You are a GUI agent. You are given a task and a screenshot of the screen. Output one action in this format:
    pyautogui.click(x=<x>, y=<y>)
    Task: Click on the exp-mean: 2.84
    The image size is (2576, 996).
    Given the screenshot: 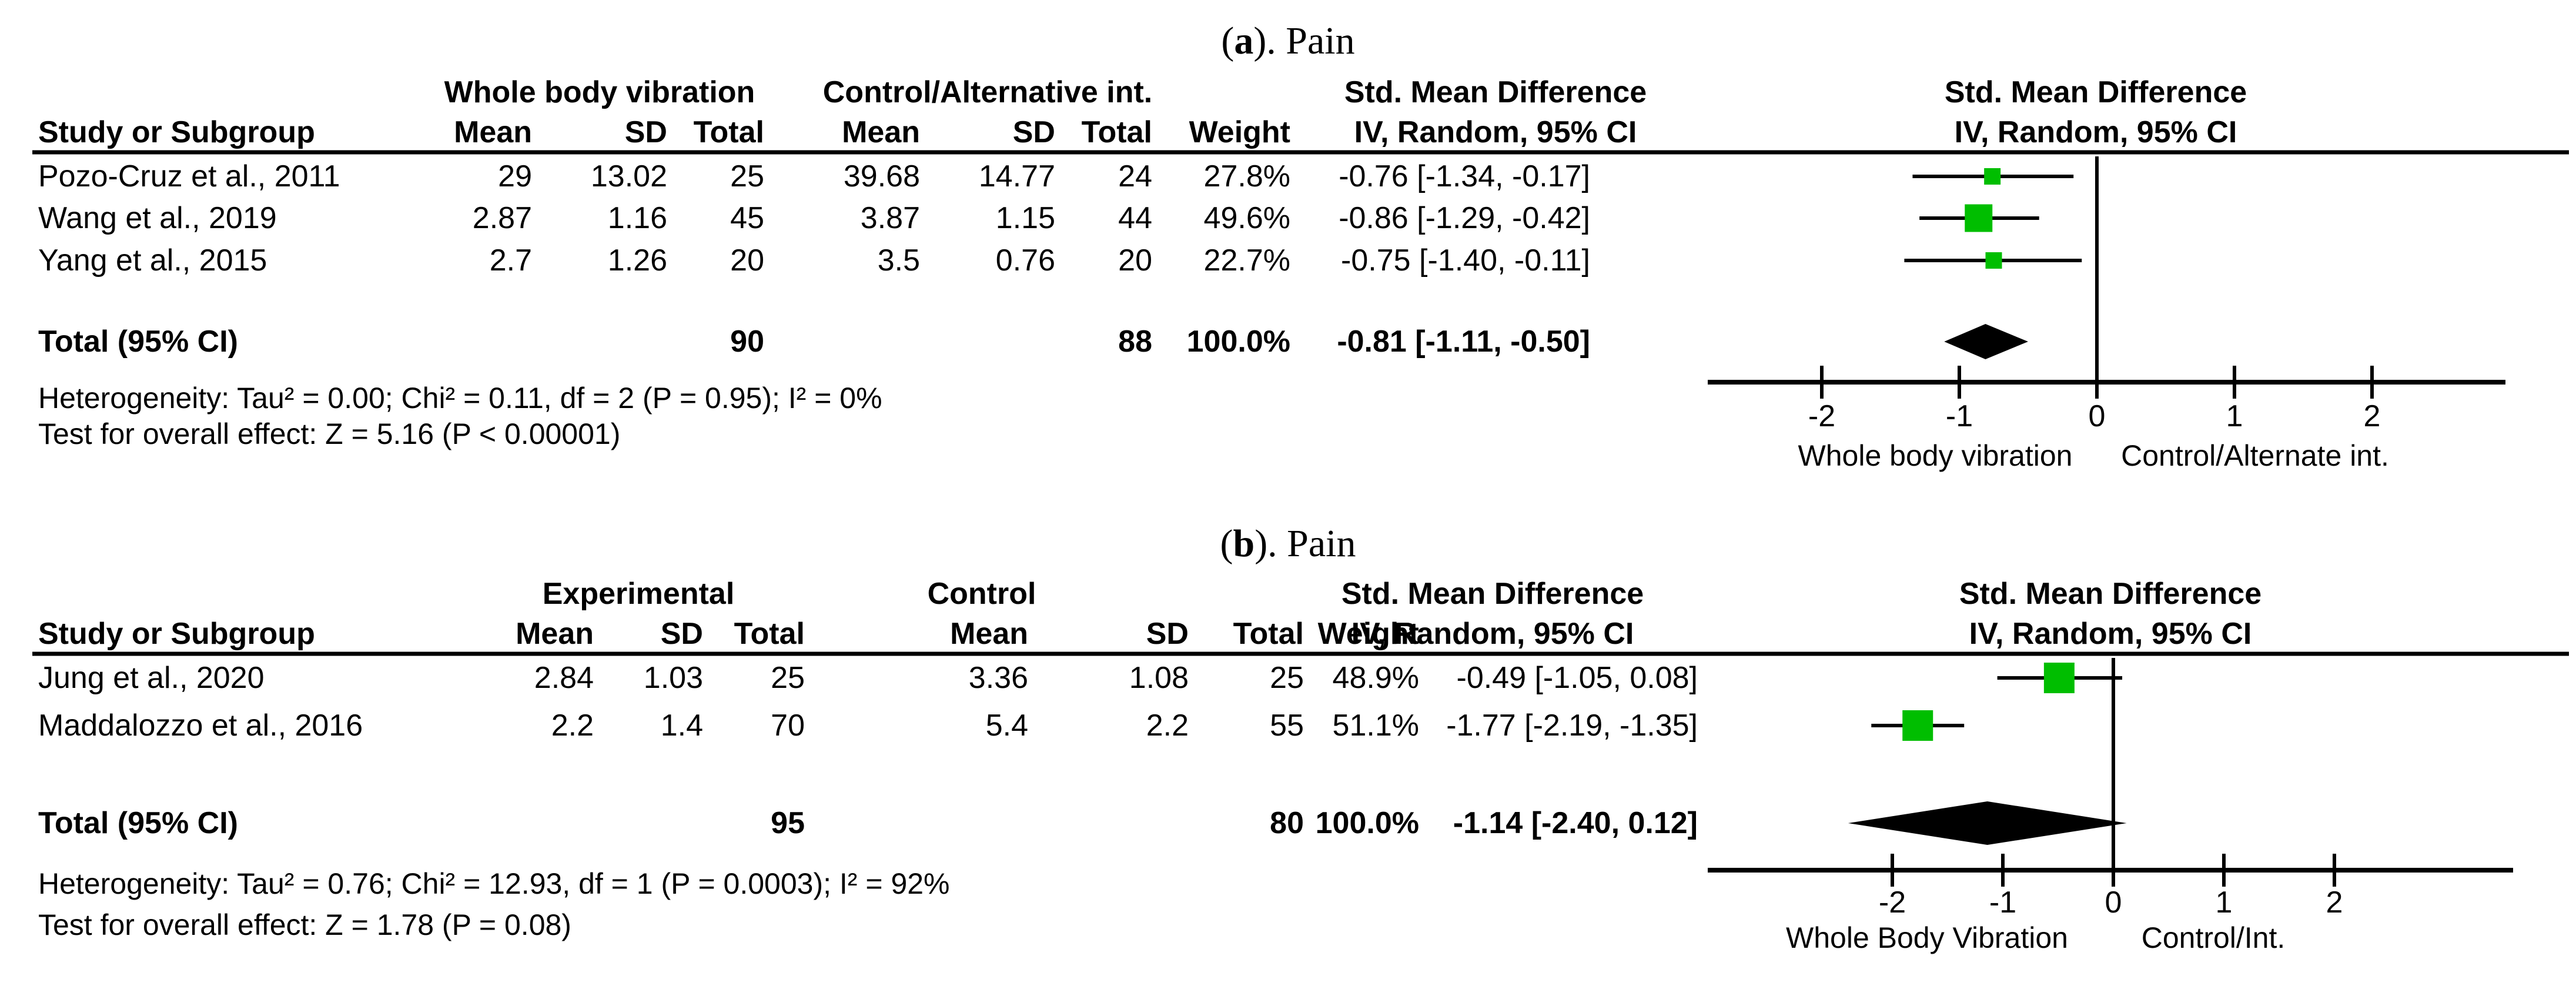 What is the action you would take?
    pyautogui.click(x=564, y=678)
    